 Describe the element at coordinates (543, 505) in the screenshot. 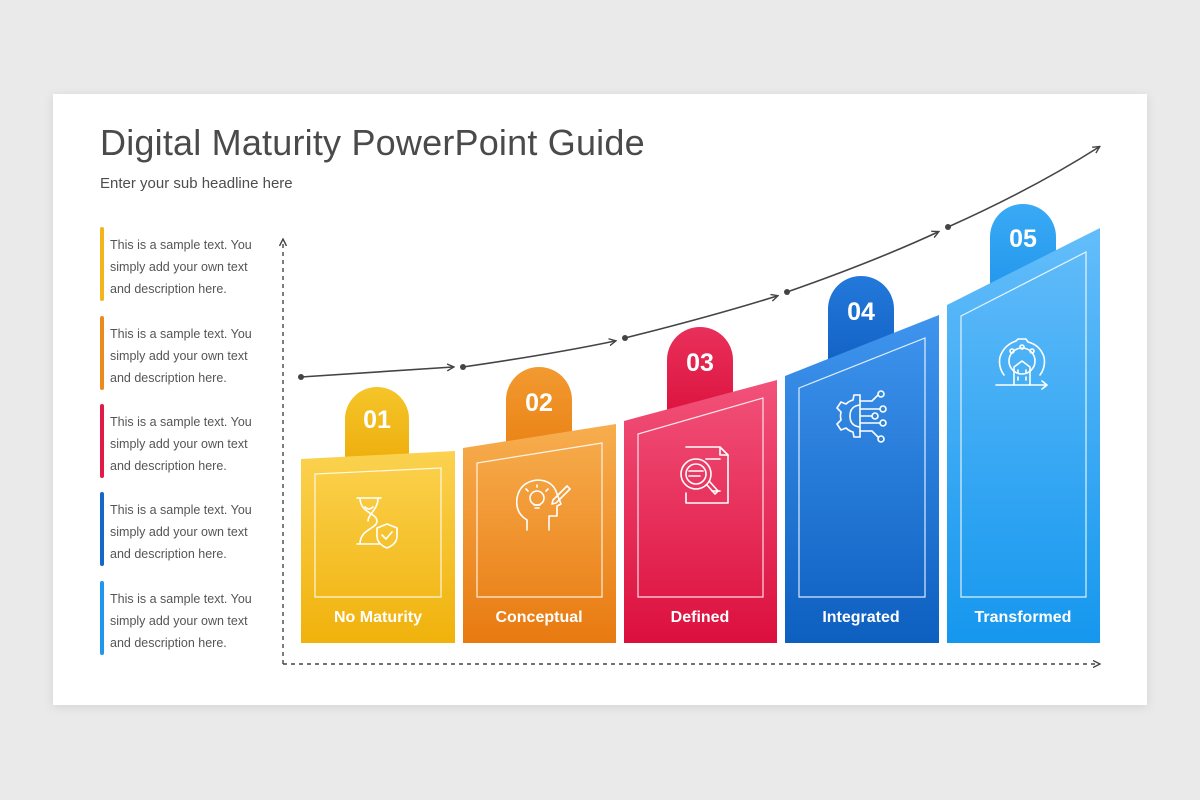

I see `head-lightbulb-pencil-icon` at that location.